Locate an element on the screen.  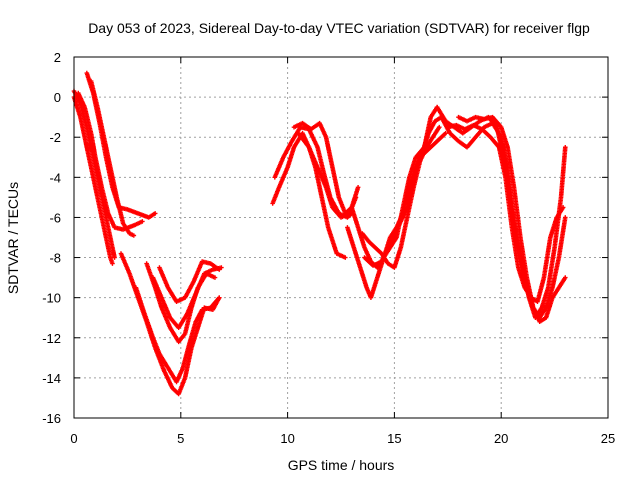
y-tick-label: -4 is located at coordinates (55, 177).